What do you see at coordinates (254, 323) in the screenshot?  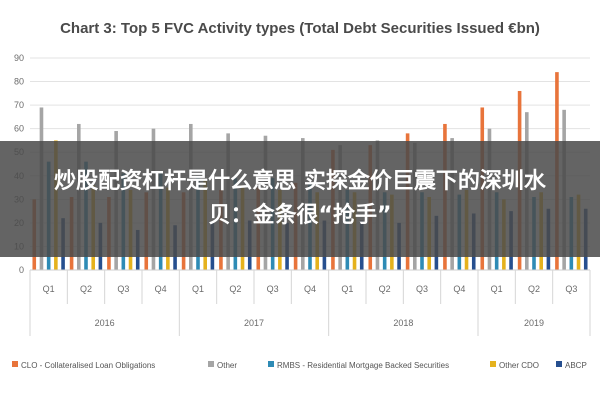 I see `year-label: 2017` at bounding box center [254, 323].